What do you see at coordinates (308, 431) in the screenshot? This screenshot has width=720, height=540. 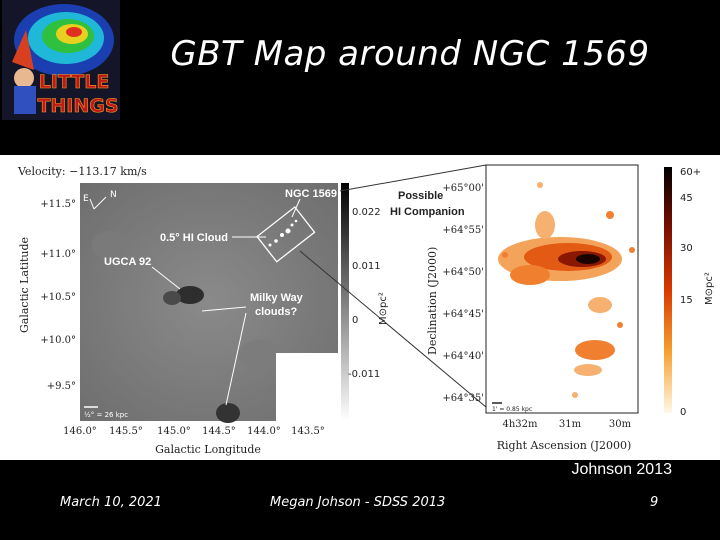 I see `left-xtick: 143.5°` at bounding box center [308, 431].